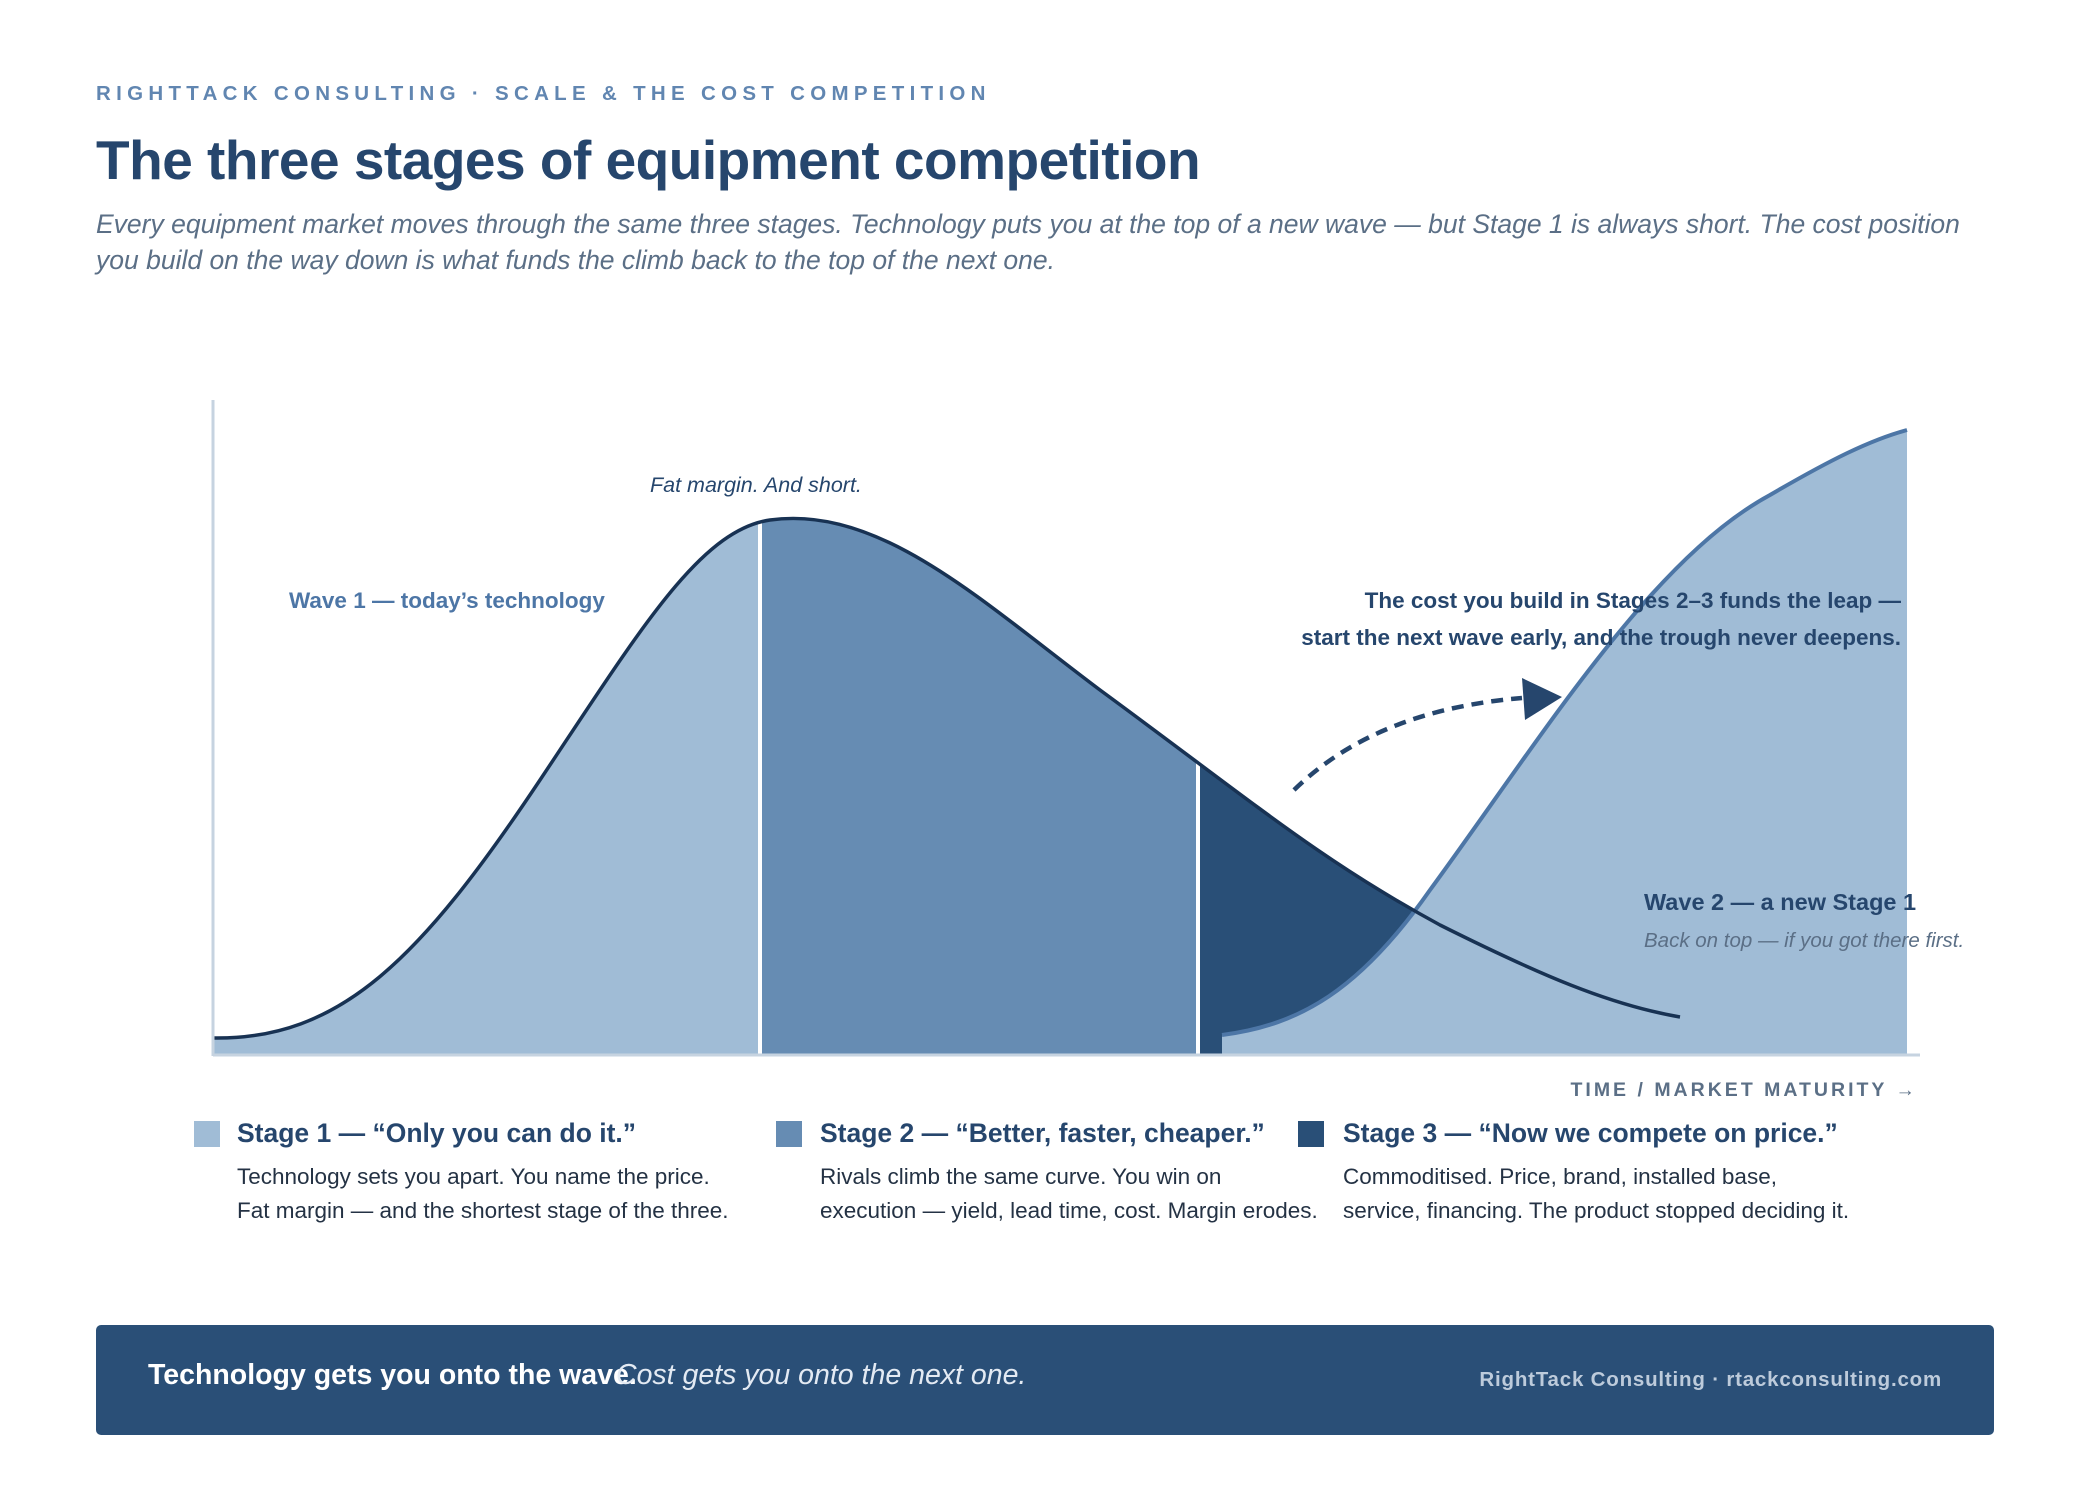 The image size is (2080, 1508). What do you see at coordinates (1780, 902) in the screenshot?
I see `wave2-label: Wave 2 — a new Stage 1` at bounding box center [1780, 902].